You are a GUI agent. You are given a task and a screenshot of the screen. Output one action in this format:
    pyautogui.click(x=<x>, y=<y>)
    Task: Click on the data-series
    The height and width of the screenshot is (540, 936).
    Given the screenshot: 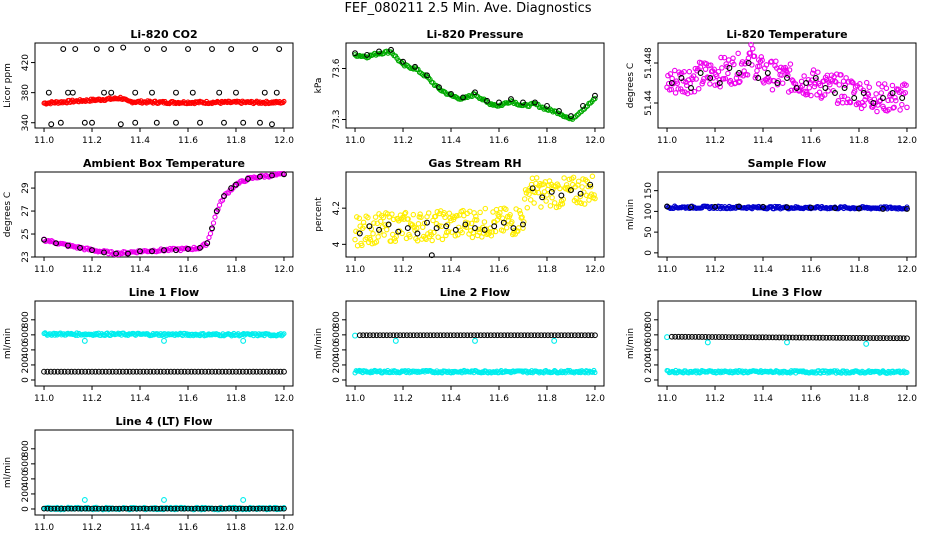 What is the action you would take?
    pyautogui.click(x=475, y=83)
    